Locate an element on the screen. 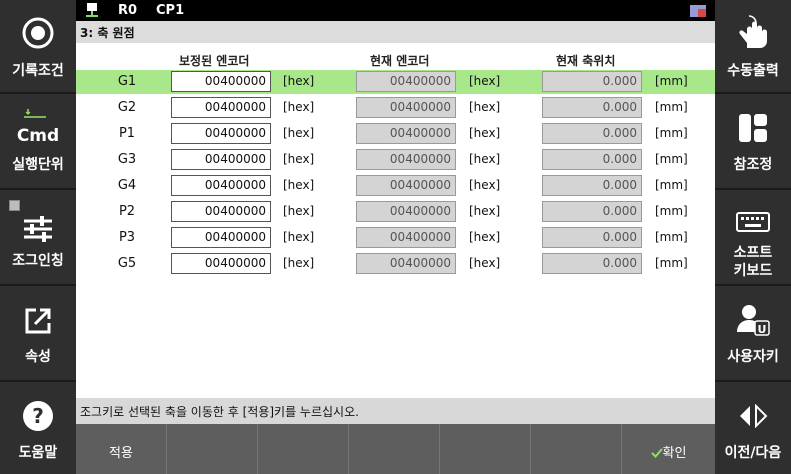  help-button: ? 도움말 is located at coordinates (38, 429).